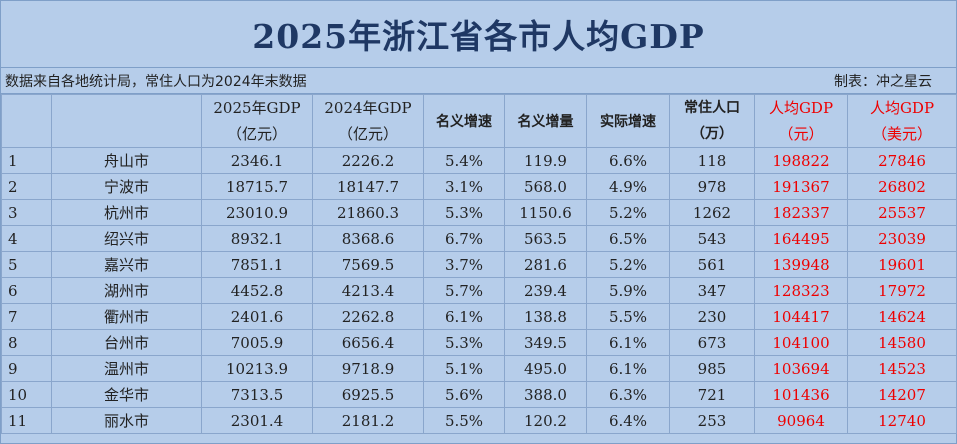 The height and width of the screenshot is (444, 957). What do you see at coordinates (712, 420) in the screenshot?
I see `cell-population: 253` at bounding box center [712, 420].